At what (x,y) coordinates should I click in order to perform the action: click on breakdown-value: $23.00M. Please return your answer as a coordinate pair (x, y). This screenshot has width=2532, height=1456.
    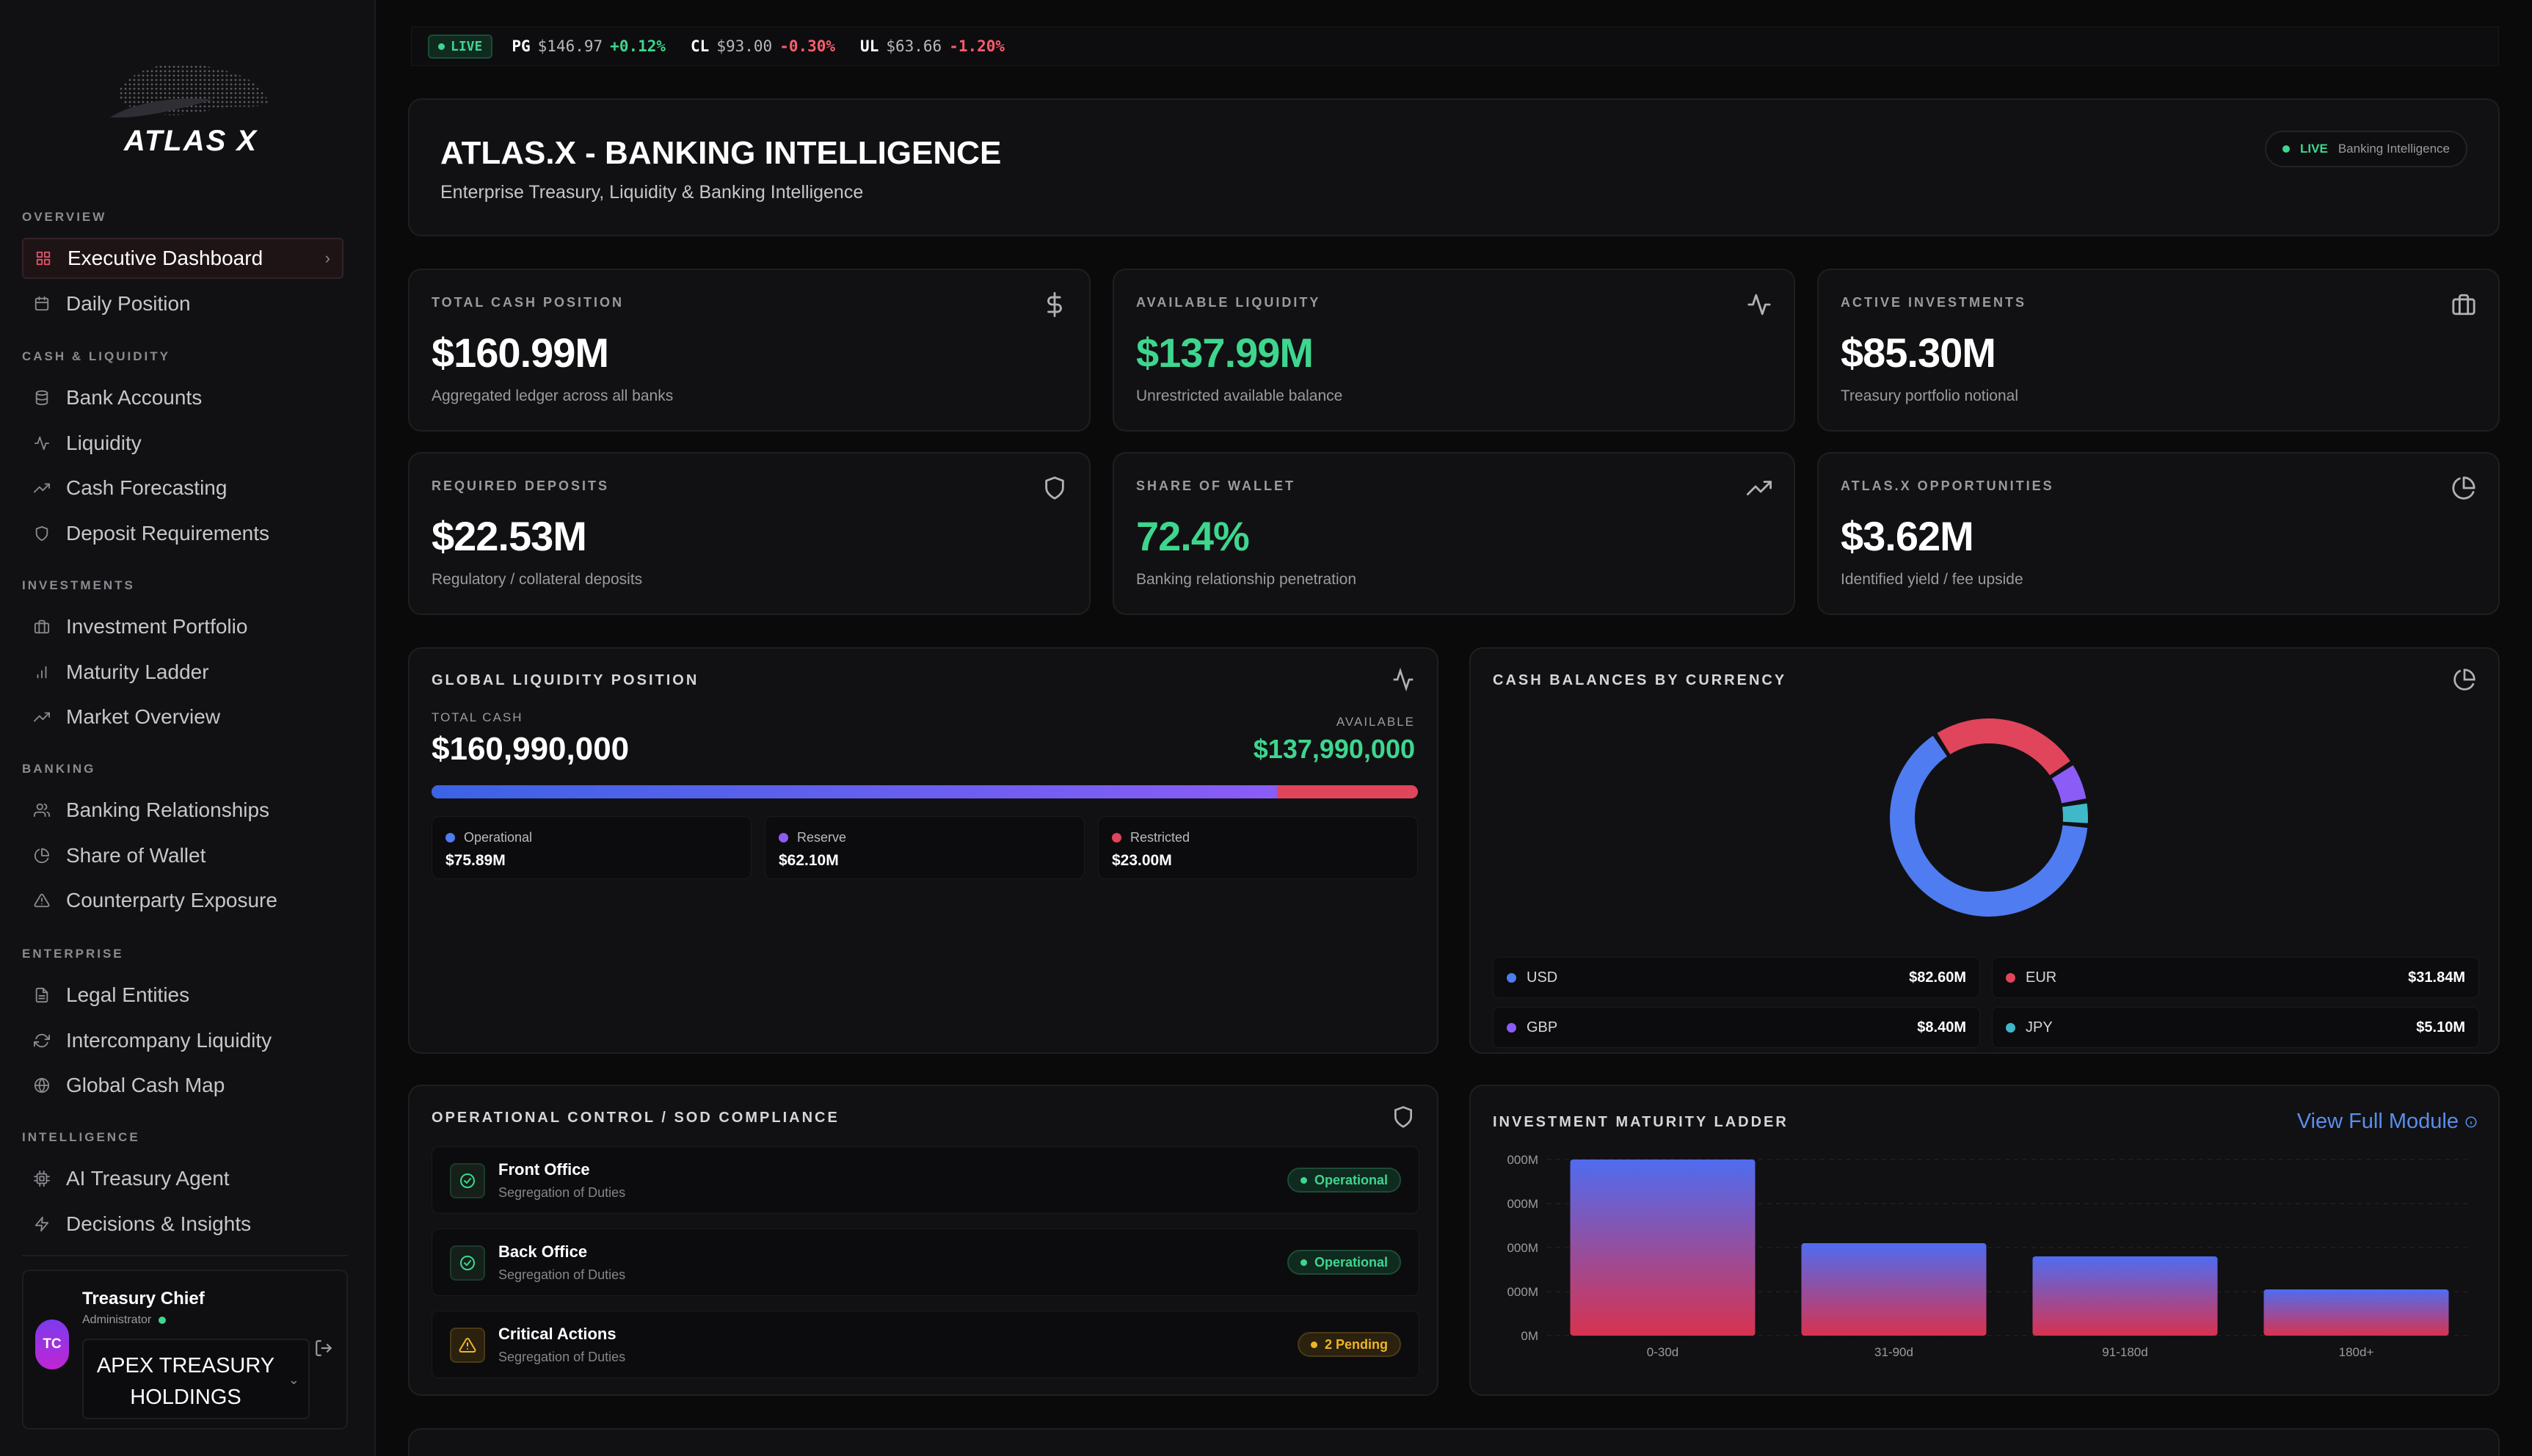
    Looking at the image, I should click on (1142, 860).